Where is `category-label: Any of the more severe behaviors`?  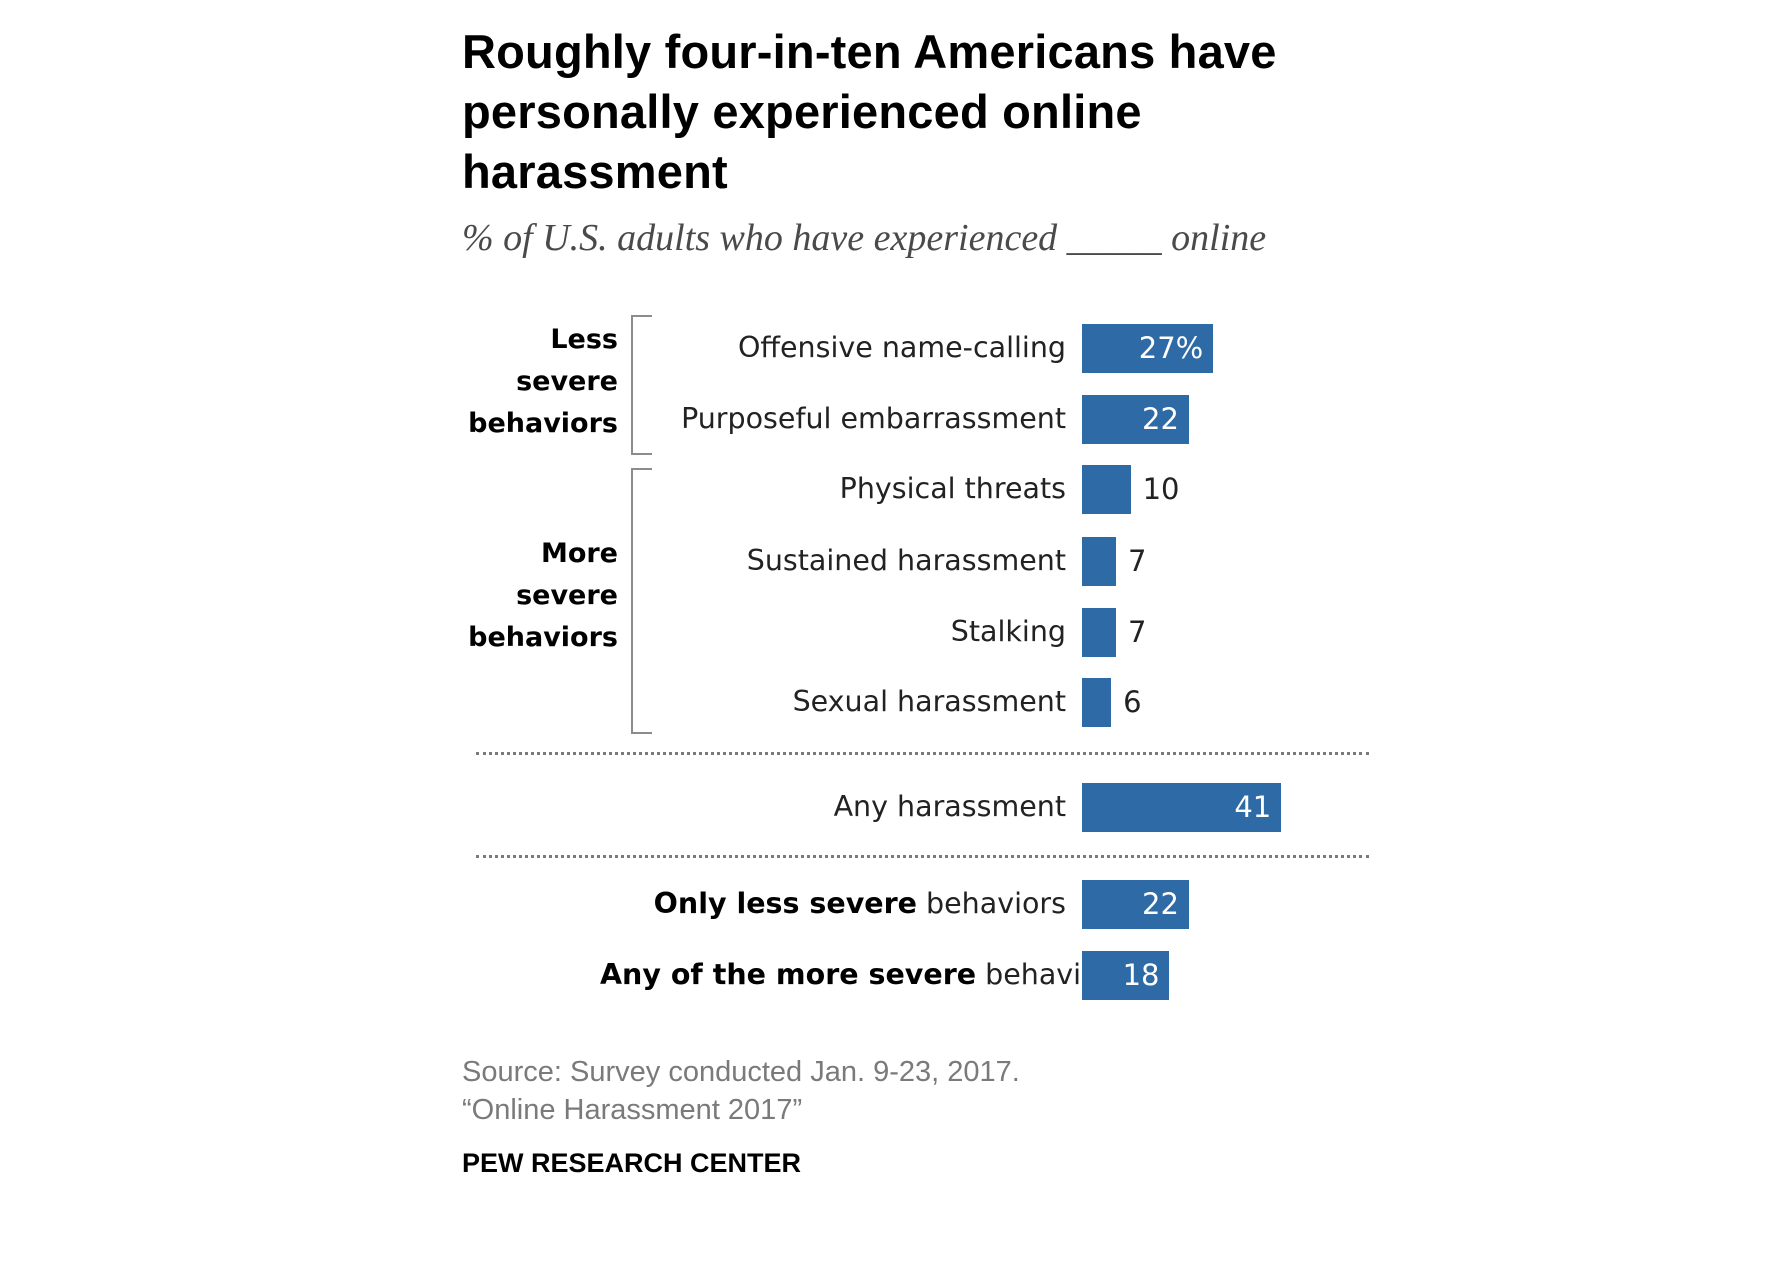
category-label: Any of the more severe behaviors is located at coordinates (862, 975).